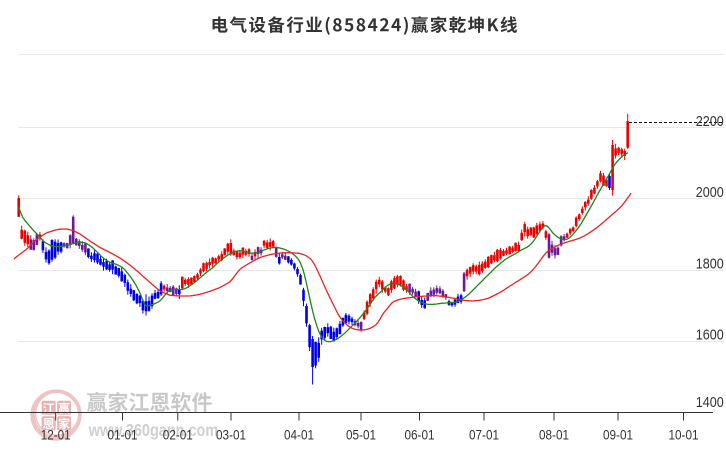 The height and width of the screenshot is (450, 726). Describe the element at coordinates (710, 121) in the screenshot. I see `svg-text: 2200` at that location.